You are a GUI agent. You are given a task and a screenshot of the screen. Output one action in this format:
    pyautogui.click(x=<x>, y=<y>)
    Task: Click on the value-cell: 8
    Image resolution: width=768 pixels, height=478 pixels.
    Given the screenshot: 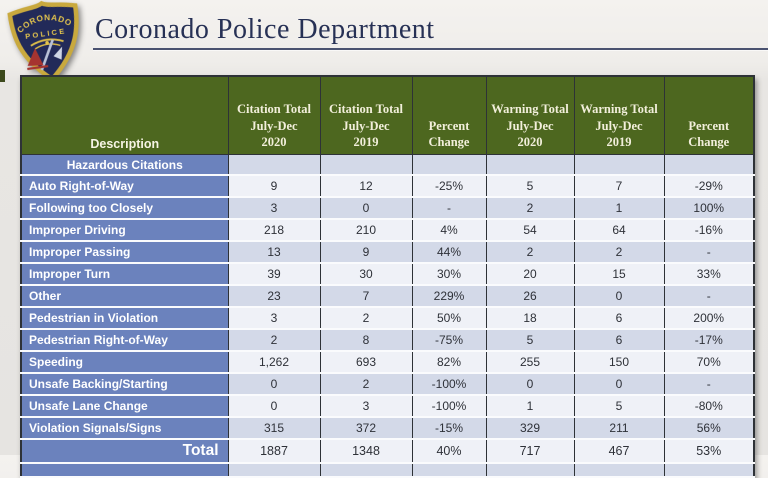 What is the action you would take?
    pyautogui.click(x=366, y=340)
    